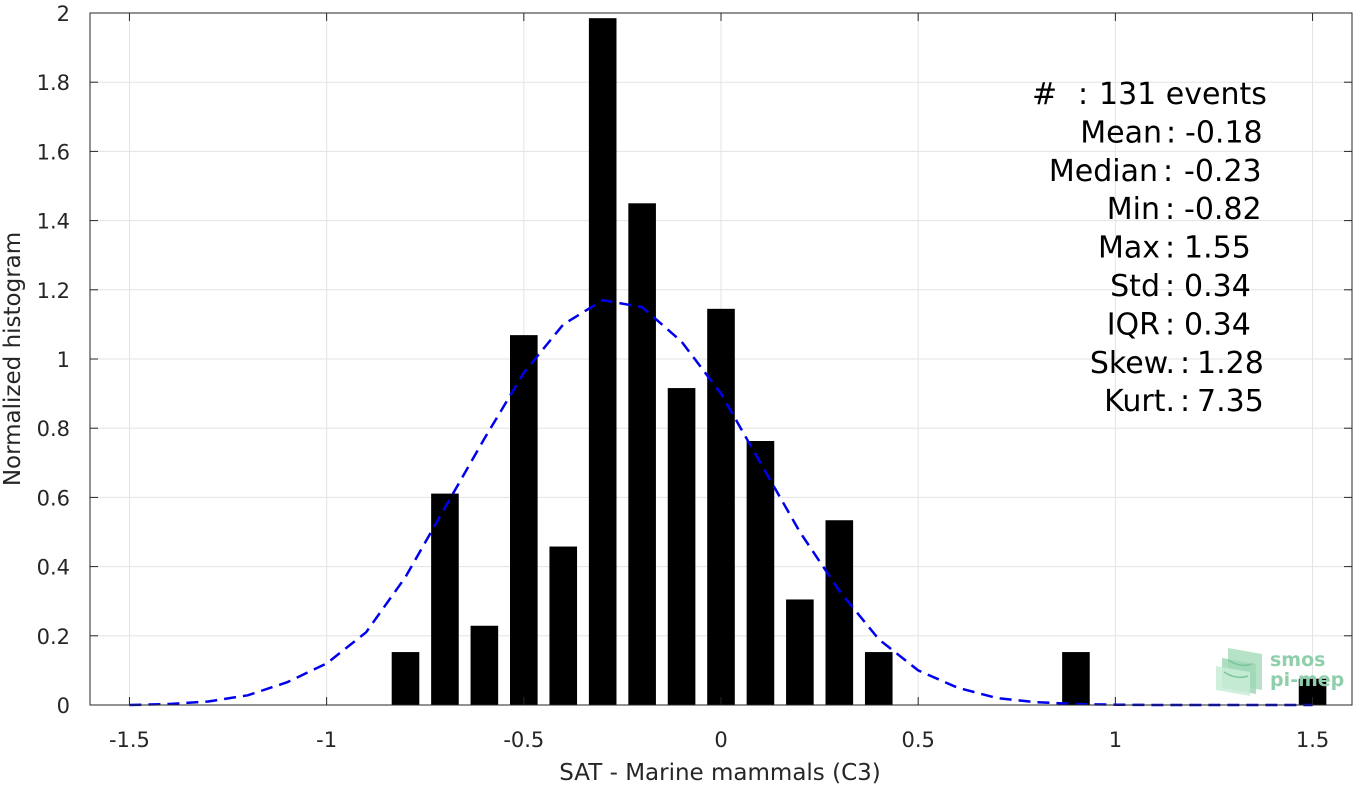  I want to click on x-tick-labels: -1.5 -1 -0.5 0 0.5 1 1.5, so click(719, 740).